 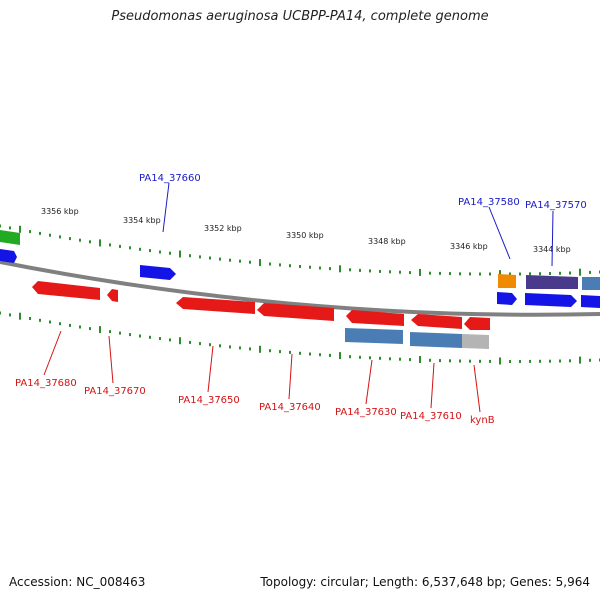 What do you see at coordinates (366, 412) in the screenshot?
I see `gene-label: PA14_37630` at bounding box center [366, 412].